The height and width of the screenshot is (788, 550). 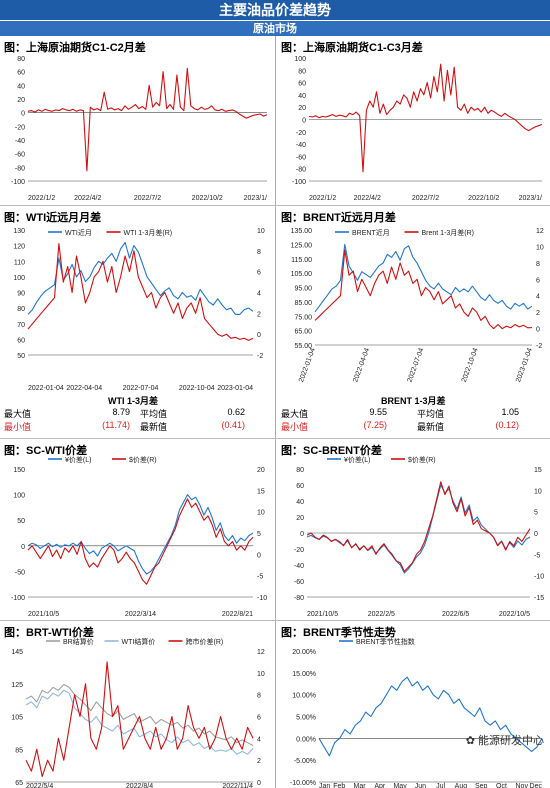 What do you see at coordinates (304, 674) in the screenshot?
I see `y-tick-label: 15.00%` at bounding box center [304, 674].